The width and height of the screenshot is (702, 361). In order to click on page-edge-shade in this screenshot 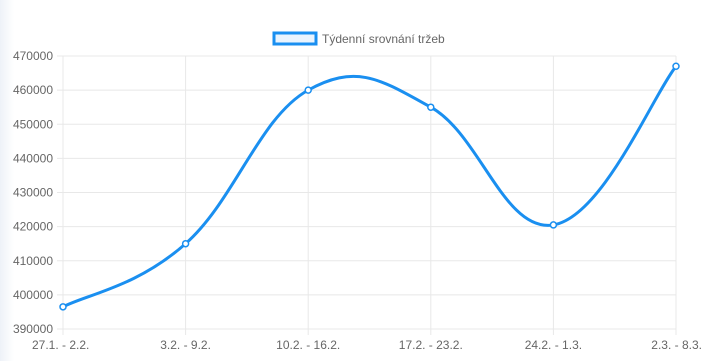, I will do `click(7, 180)`.